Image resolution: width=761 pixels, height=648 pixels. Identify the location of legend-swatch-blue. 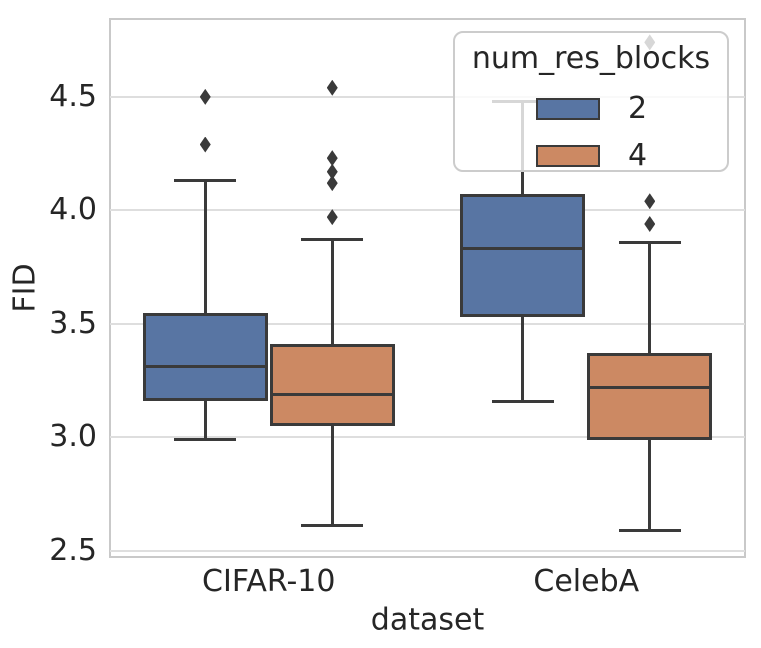
(568, 109).